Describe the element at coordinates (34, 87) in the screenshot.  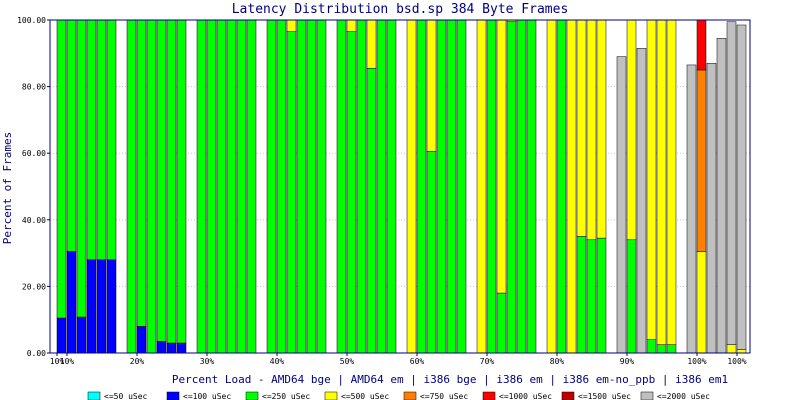
I see `y-tick-label: 80.00` at that location.